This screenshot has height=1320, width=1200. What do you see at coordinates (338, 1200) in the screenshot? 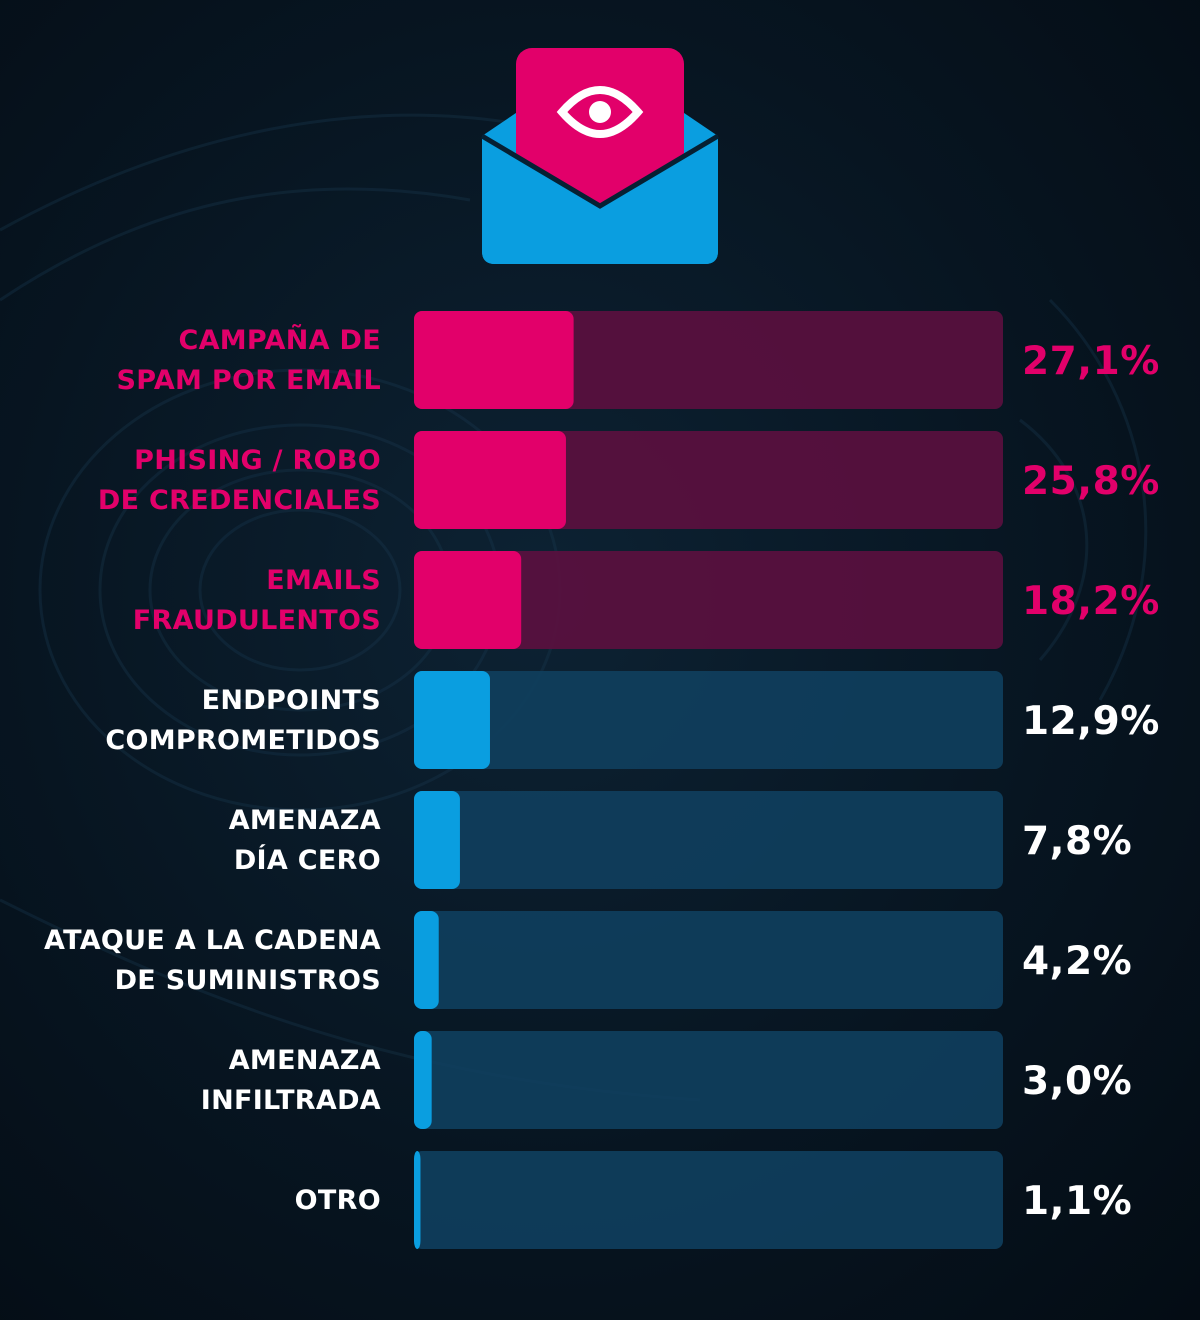
I see `category-label: OTRO` at bounding box center [338, 1200].